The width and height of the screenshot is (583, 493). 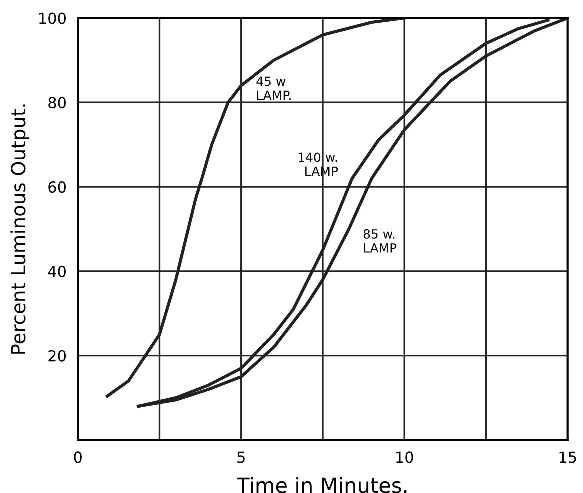 I want to click on x-tick-label: 0, so click(x=78, y=458).